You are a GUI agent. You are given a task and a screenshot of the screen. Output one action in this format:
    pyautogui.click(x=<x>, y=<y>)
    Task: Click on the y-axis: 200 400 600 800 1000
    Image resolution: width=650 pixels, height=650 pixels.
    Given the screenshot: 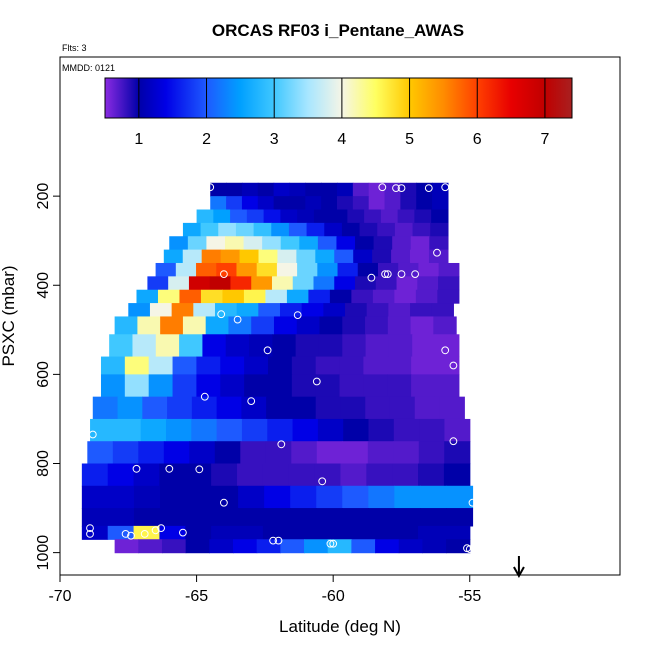 What is the action you would take?
    pyautogui.click(x=48, y=377)
    